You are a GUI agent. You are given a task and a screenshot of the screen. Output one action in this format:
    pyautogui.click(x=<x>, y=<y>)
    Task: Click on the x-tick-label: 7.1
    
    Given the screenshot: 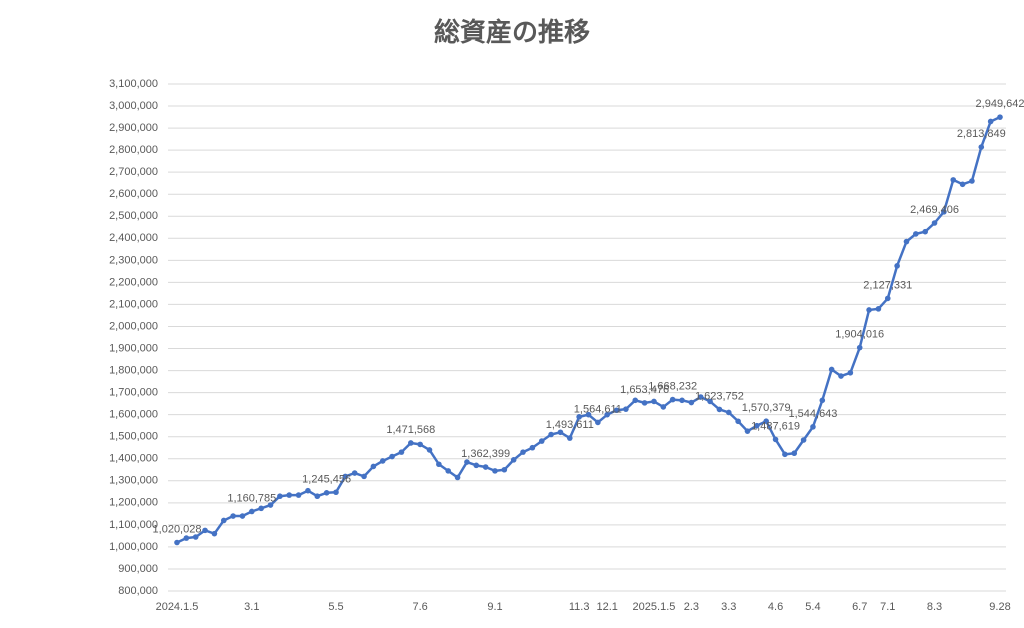 What is the action you would take?
    pyautogui.click(x=887, y=607)
    